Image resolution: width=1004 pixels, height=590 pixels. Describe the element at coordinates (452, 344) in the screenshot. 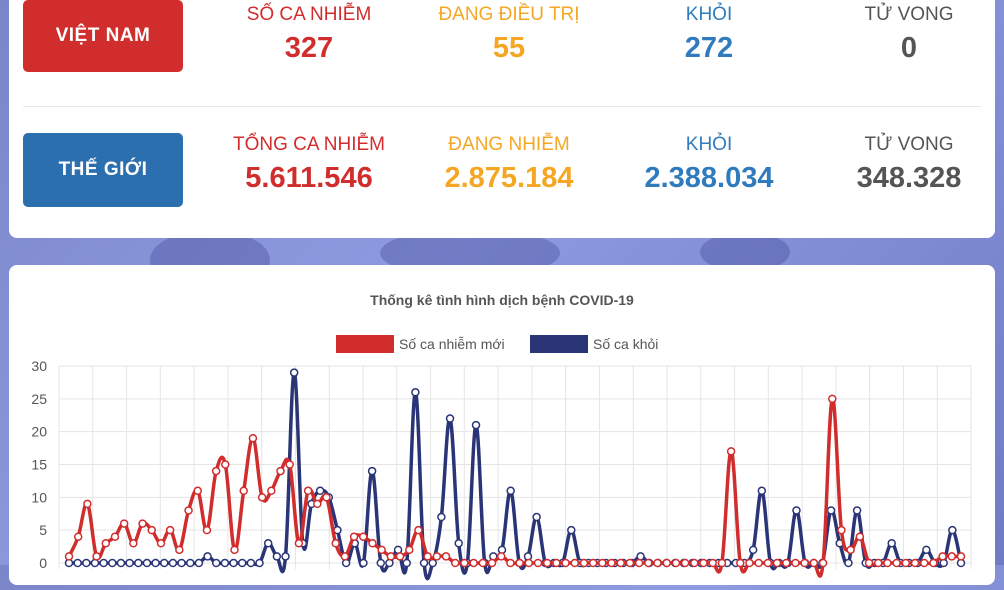

I see `legend-label-infected: Số ca nhiễm mới` at that location.